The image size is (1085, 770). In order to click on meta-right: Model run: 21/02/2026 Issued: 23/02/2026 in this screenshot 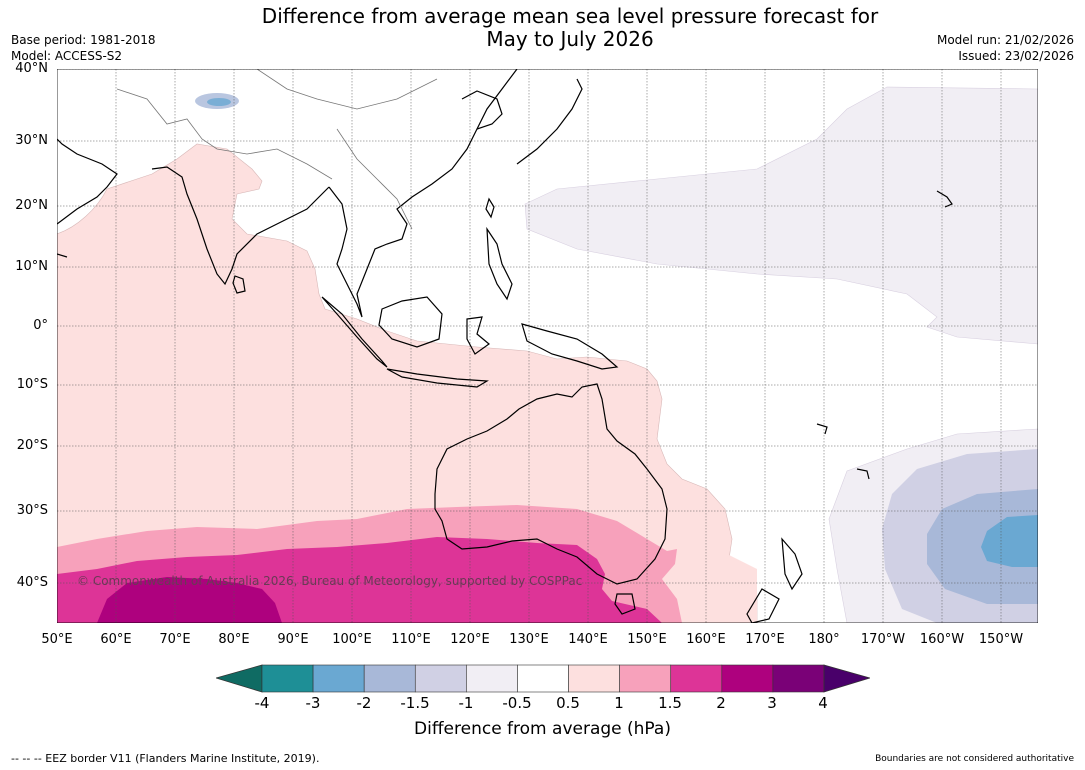, I will do `click(1005, 48)`.